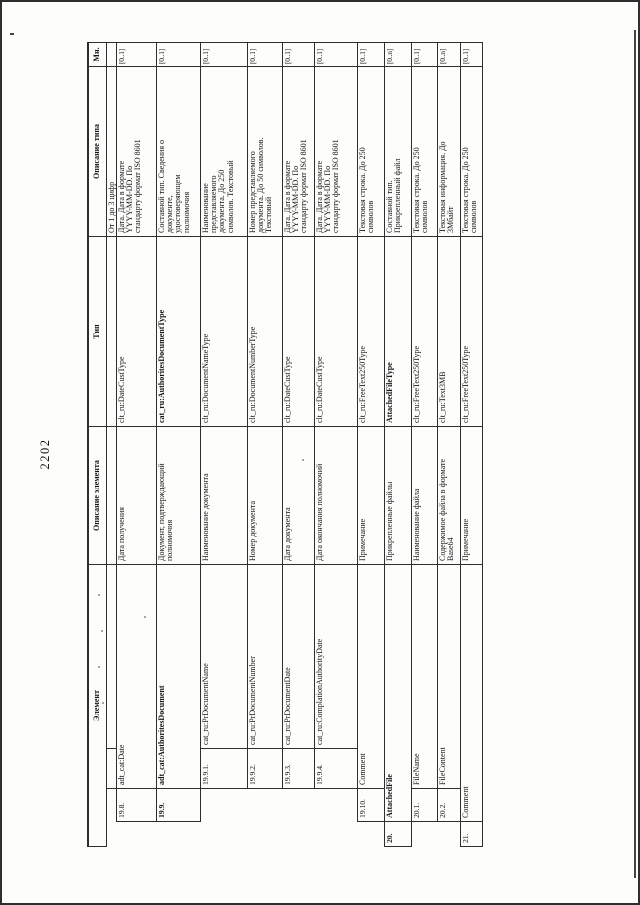  I want to click on type-name-cell: clt_ru:Text3MB, so click(449, 331).